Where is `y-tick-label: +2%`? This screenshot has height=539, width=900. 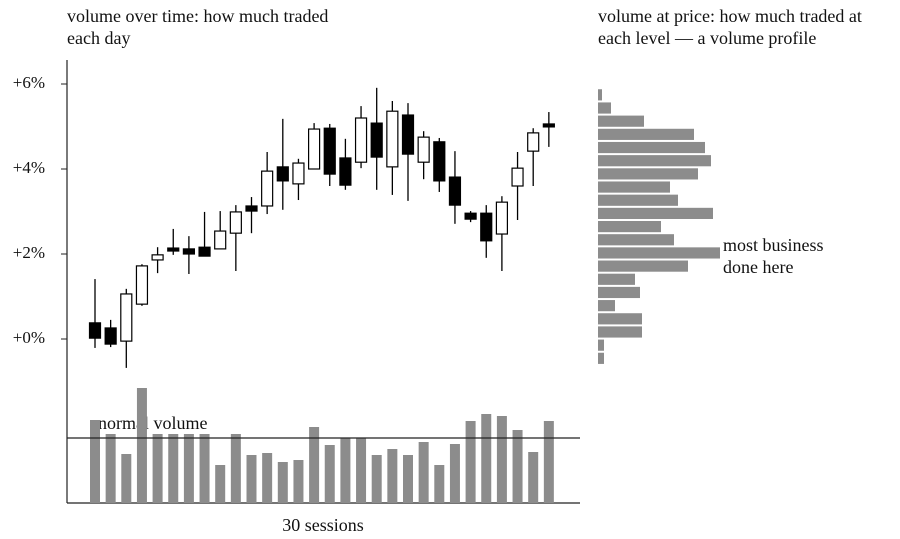
y-tick-label: +2% is located at coordinates (29, 252).